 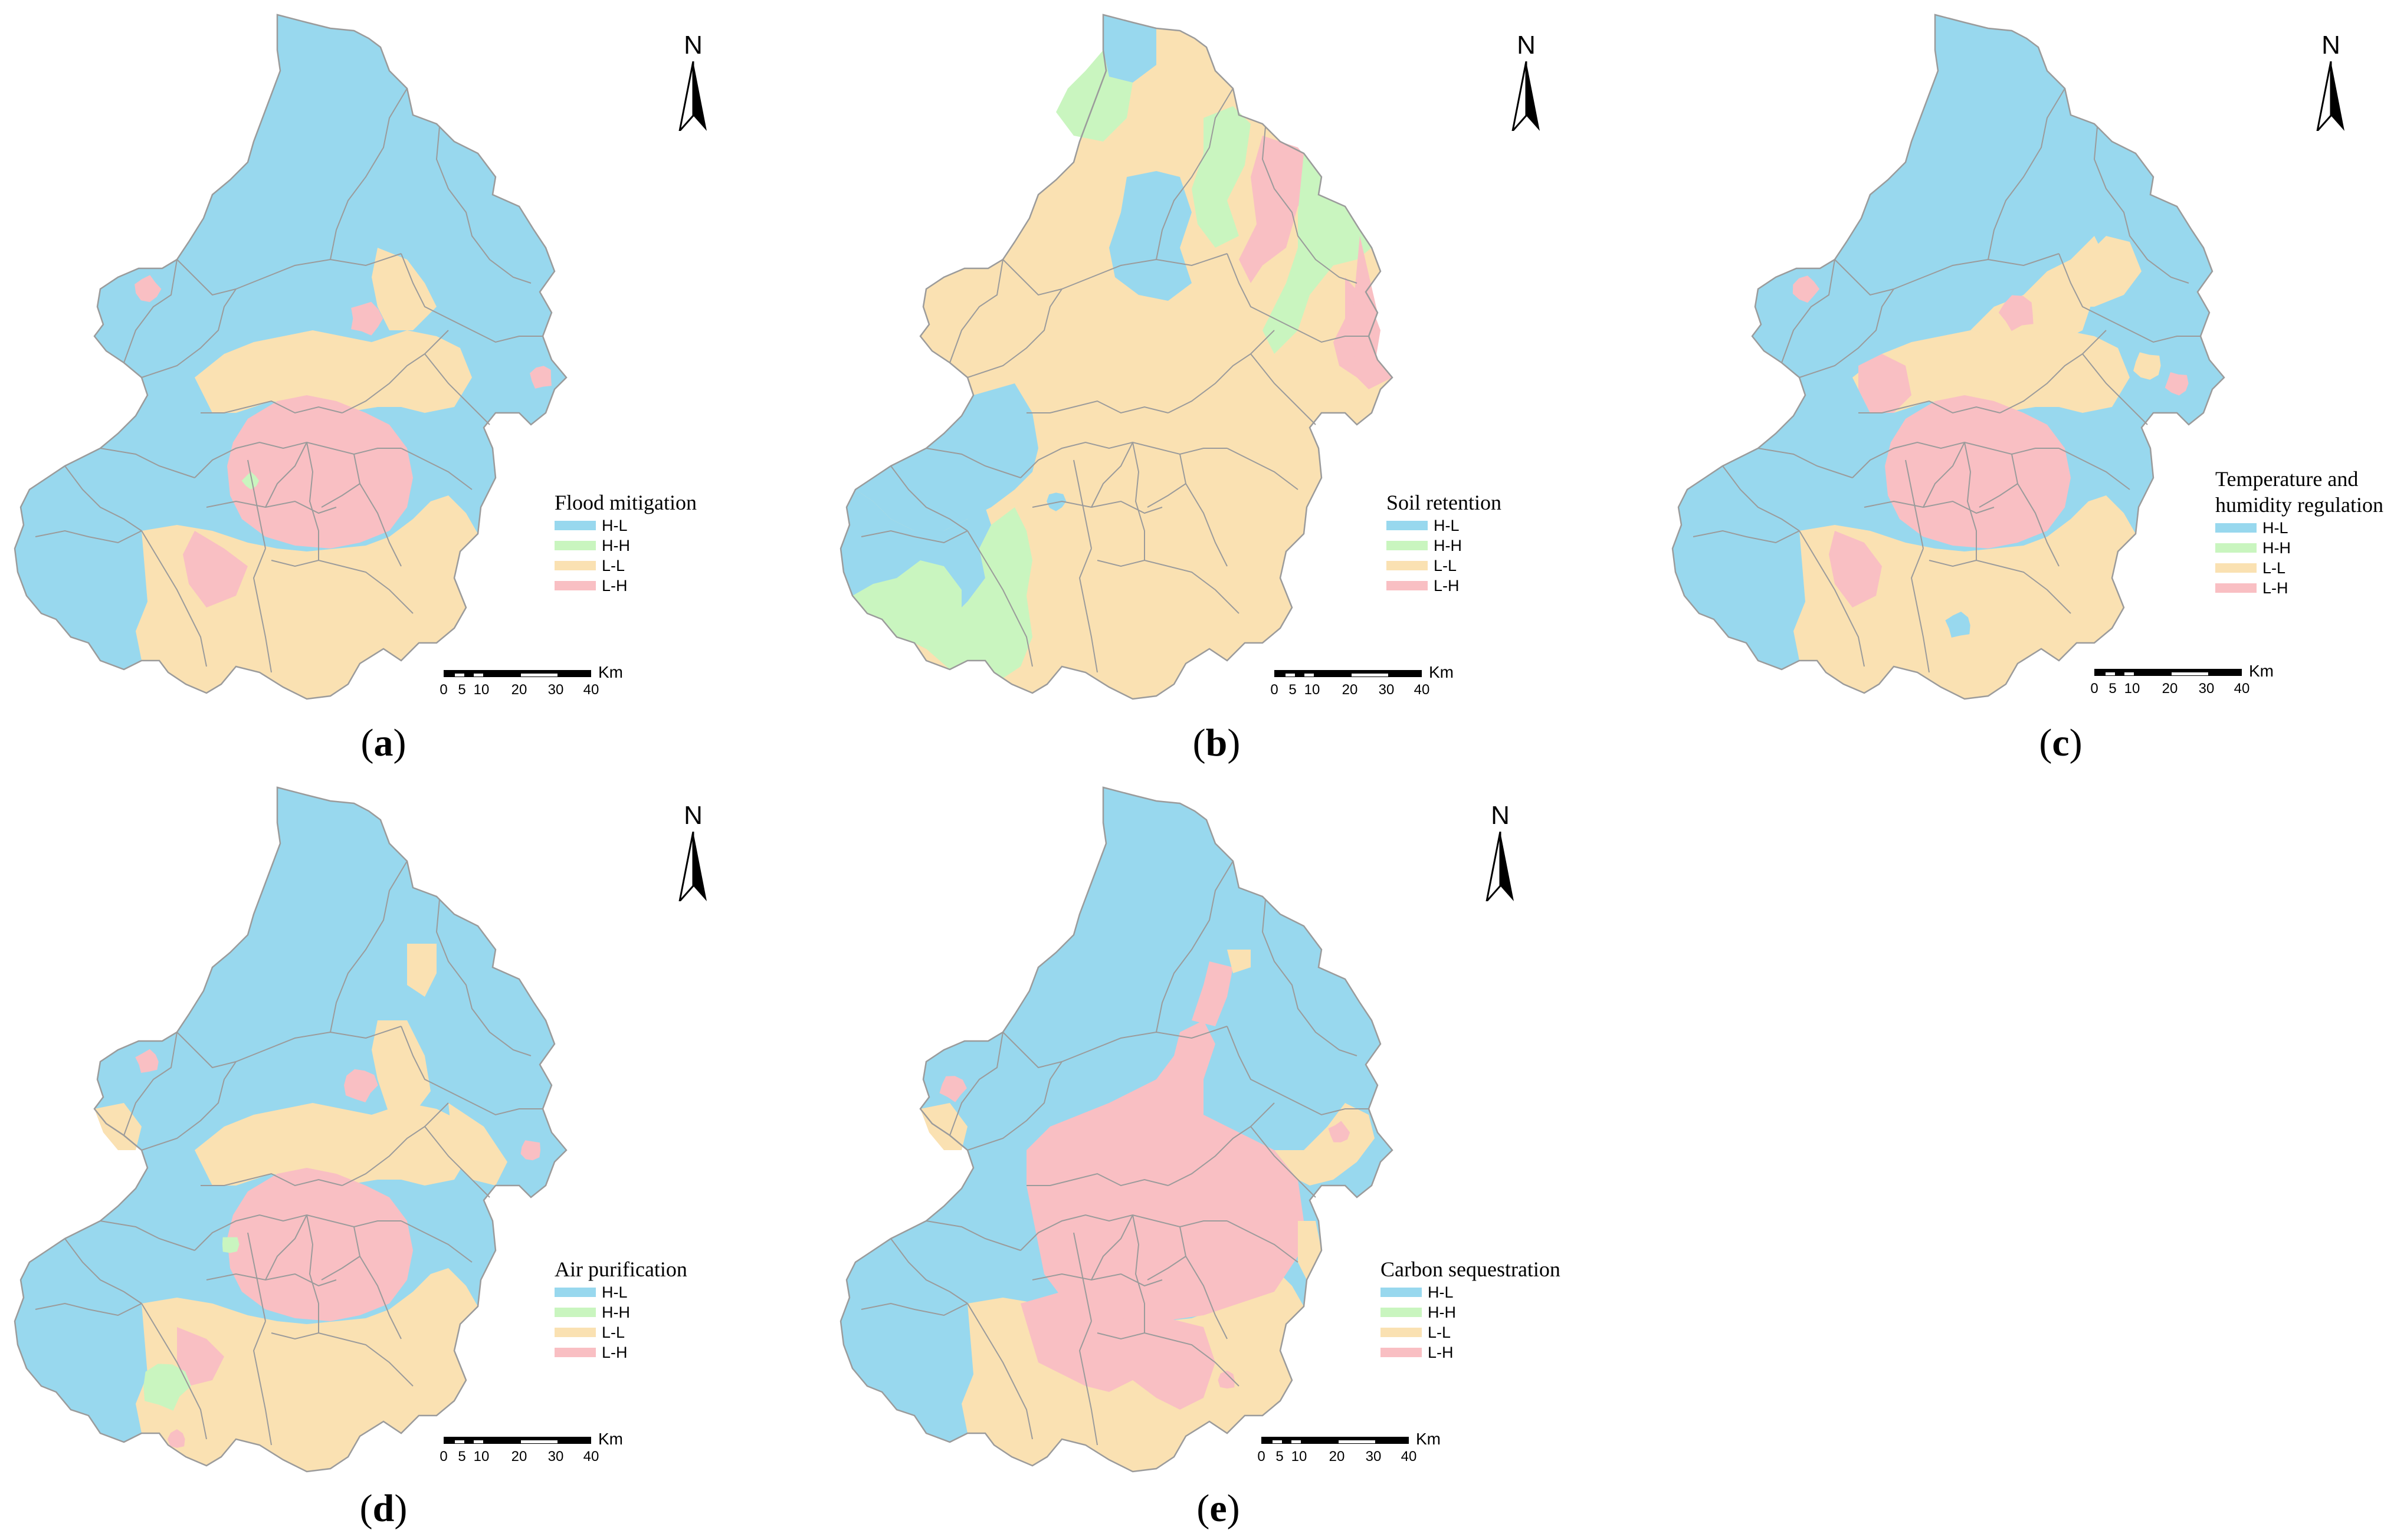 I want to click on scale-tick: 20, so click(x=2170, y=689).